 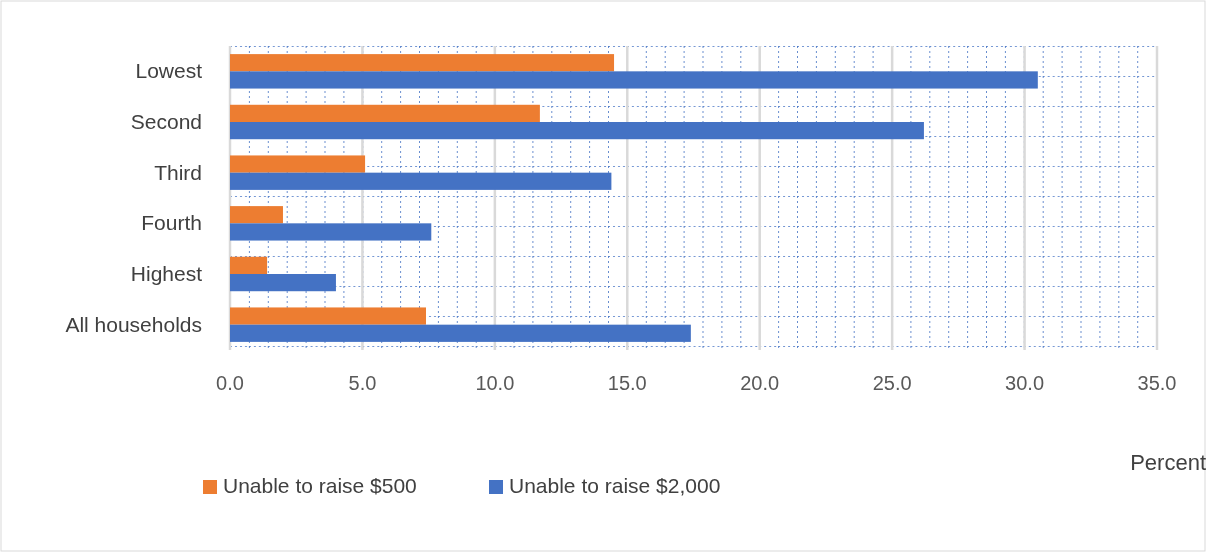 I want to click on y-tick-label: Fourth, so click(x=171, y=223).